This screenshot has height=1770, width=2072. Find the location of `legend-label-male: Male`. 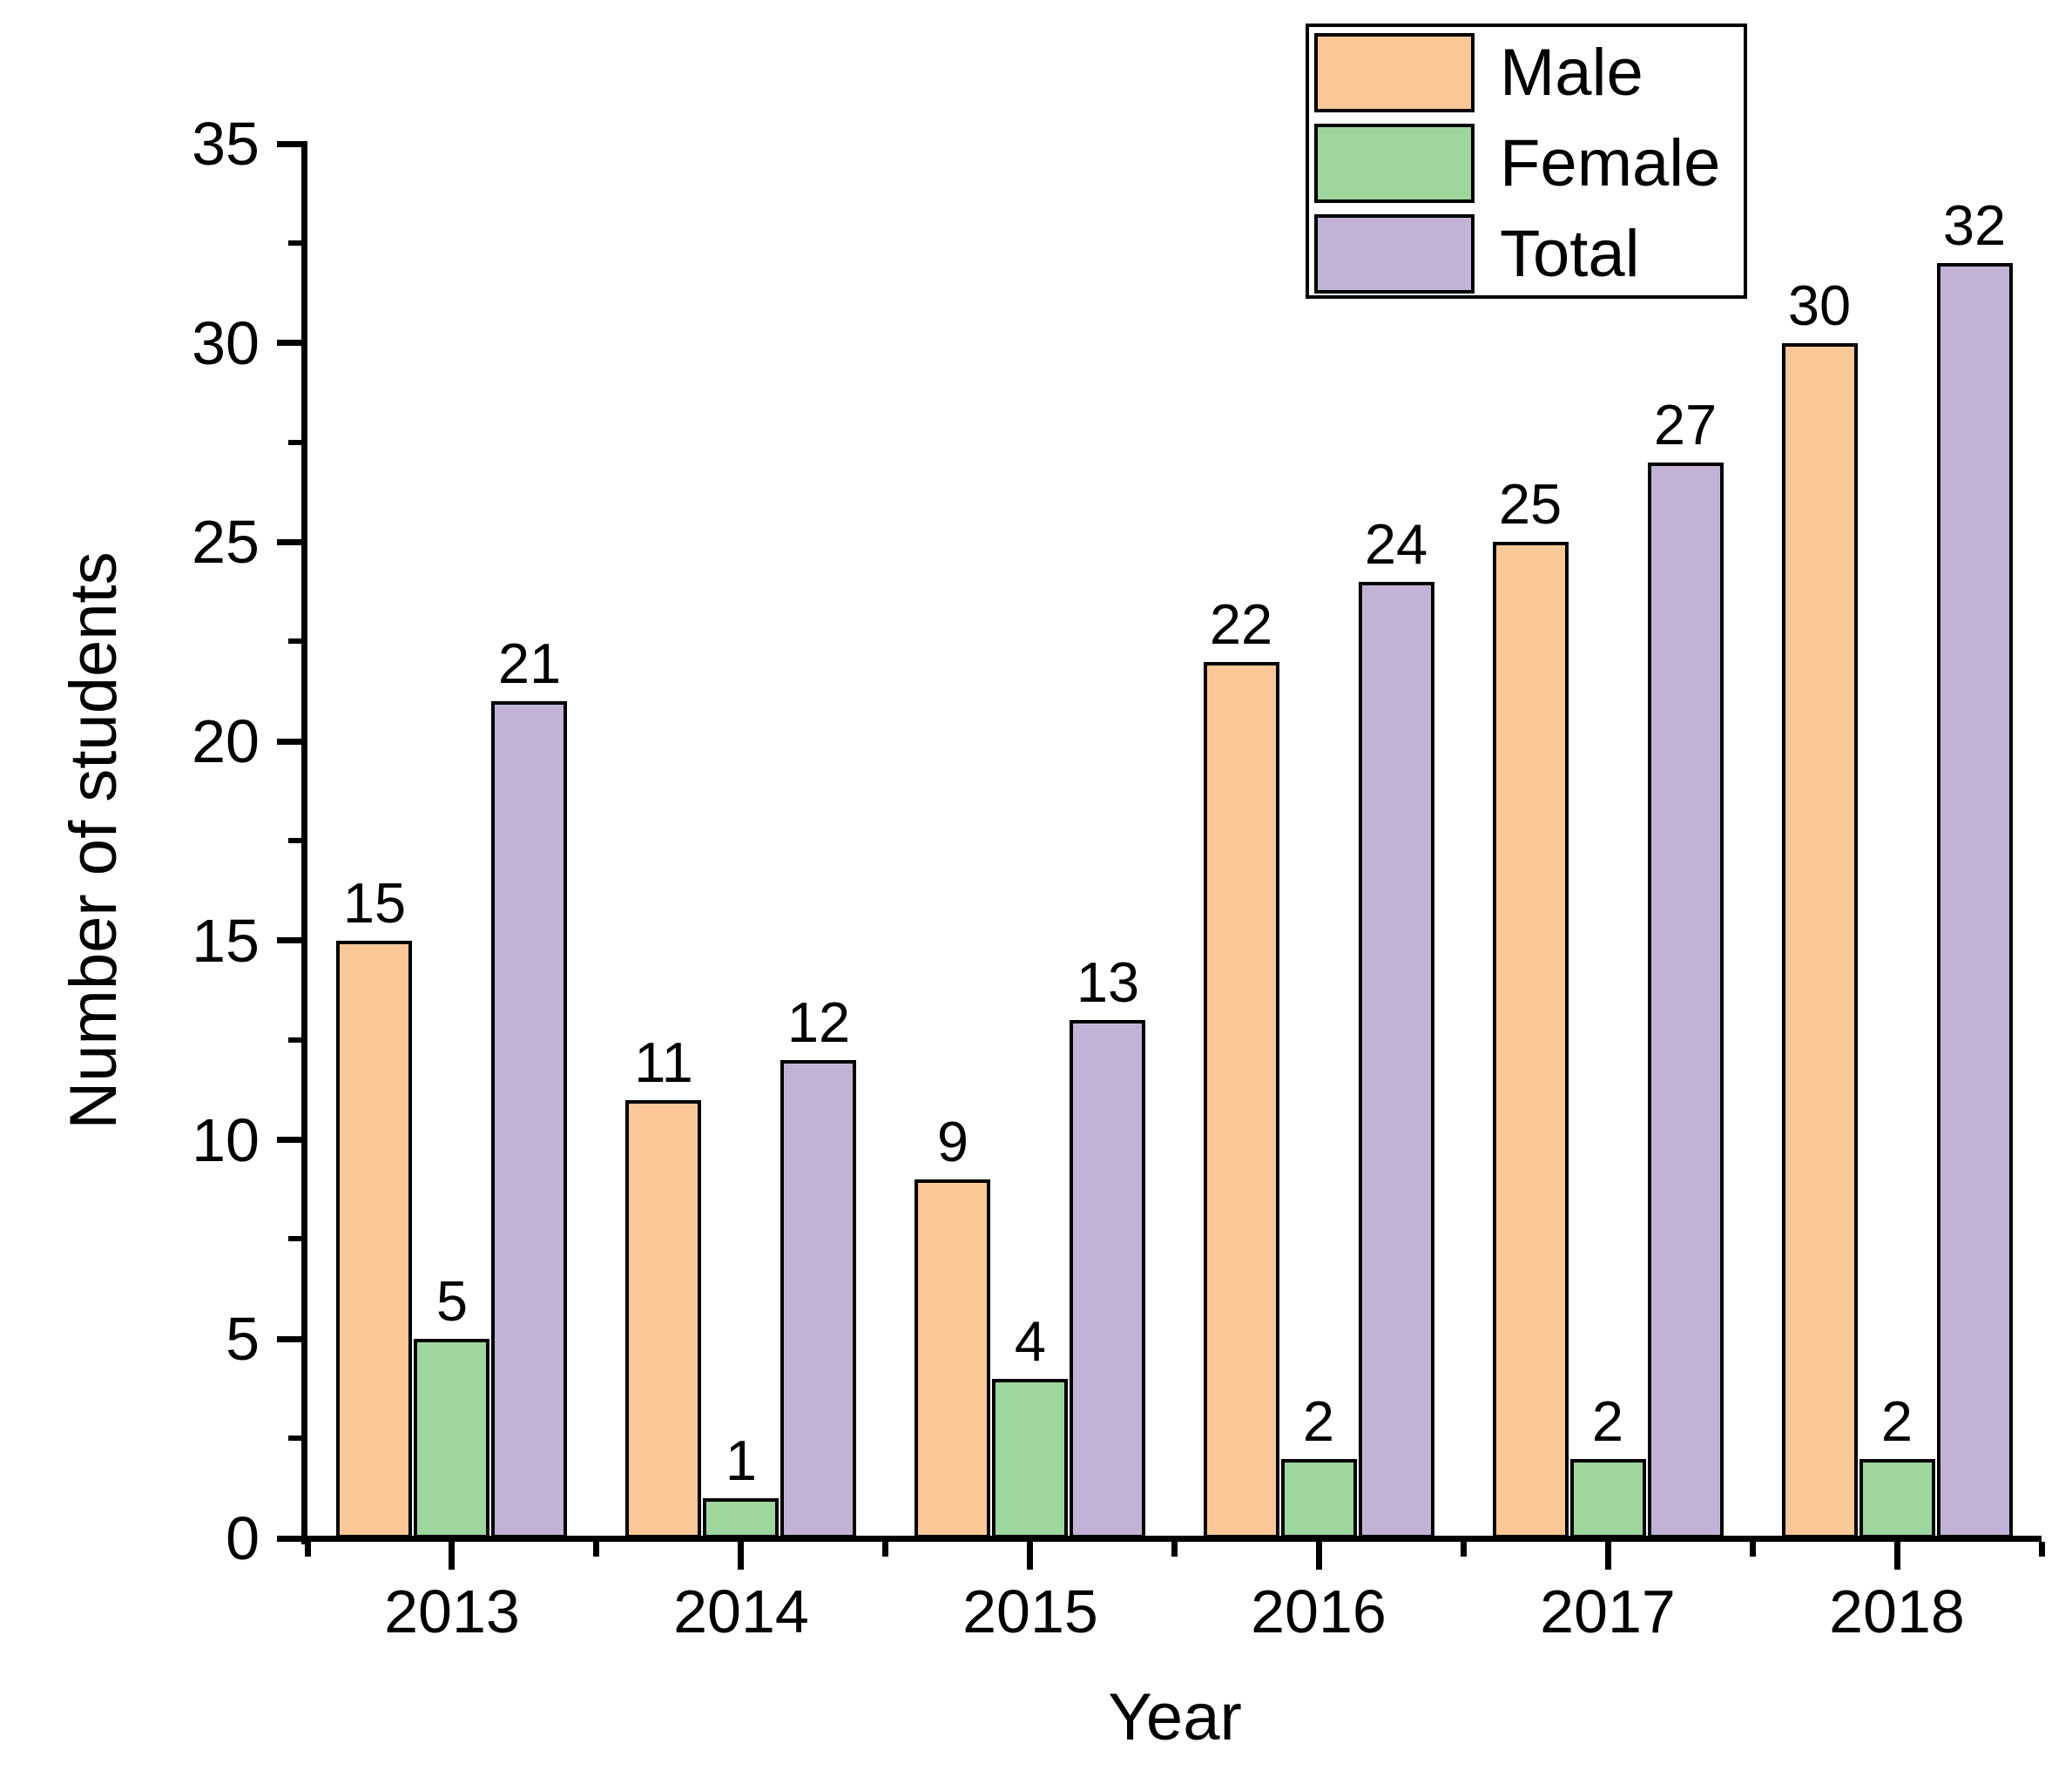

legend-label-male: Male is located at coordinates (1571, 73).